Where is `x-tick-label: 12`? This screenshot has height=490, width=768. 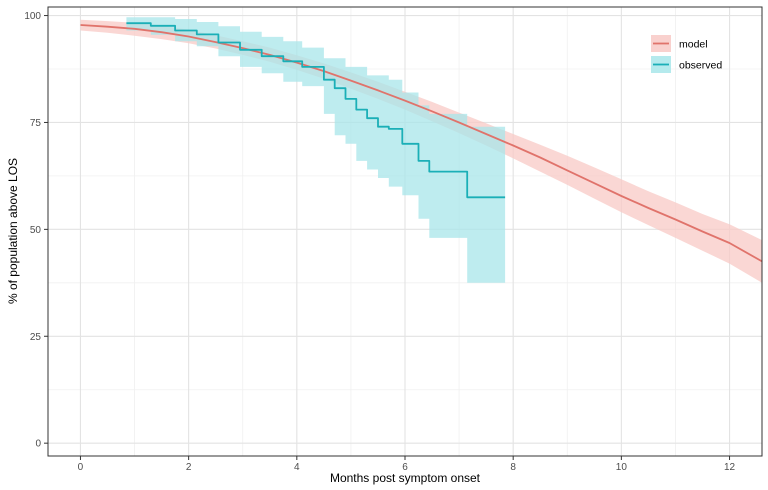 x-tick-label: 12 is located at coordinates (730, 467).